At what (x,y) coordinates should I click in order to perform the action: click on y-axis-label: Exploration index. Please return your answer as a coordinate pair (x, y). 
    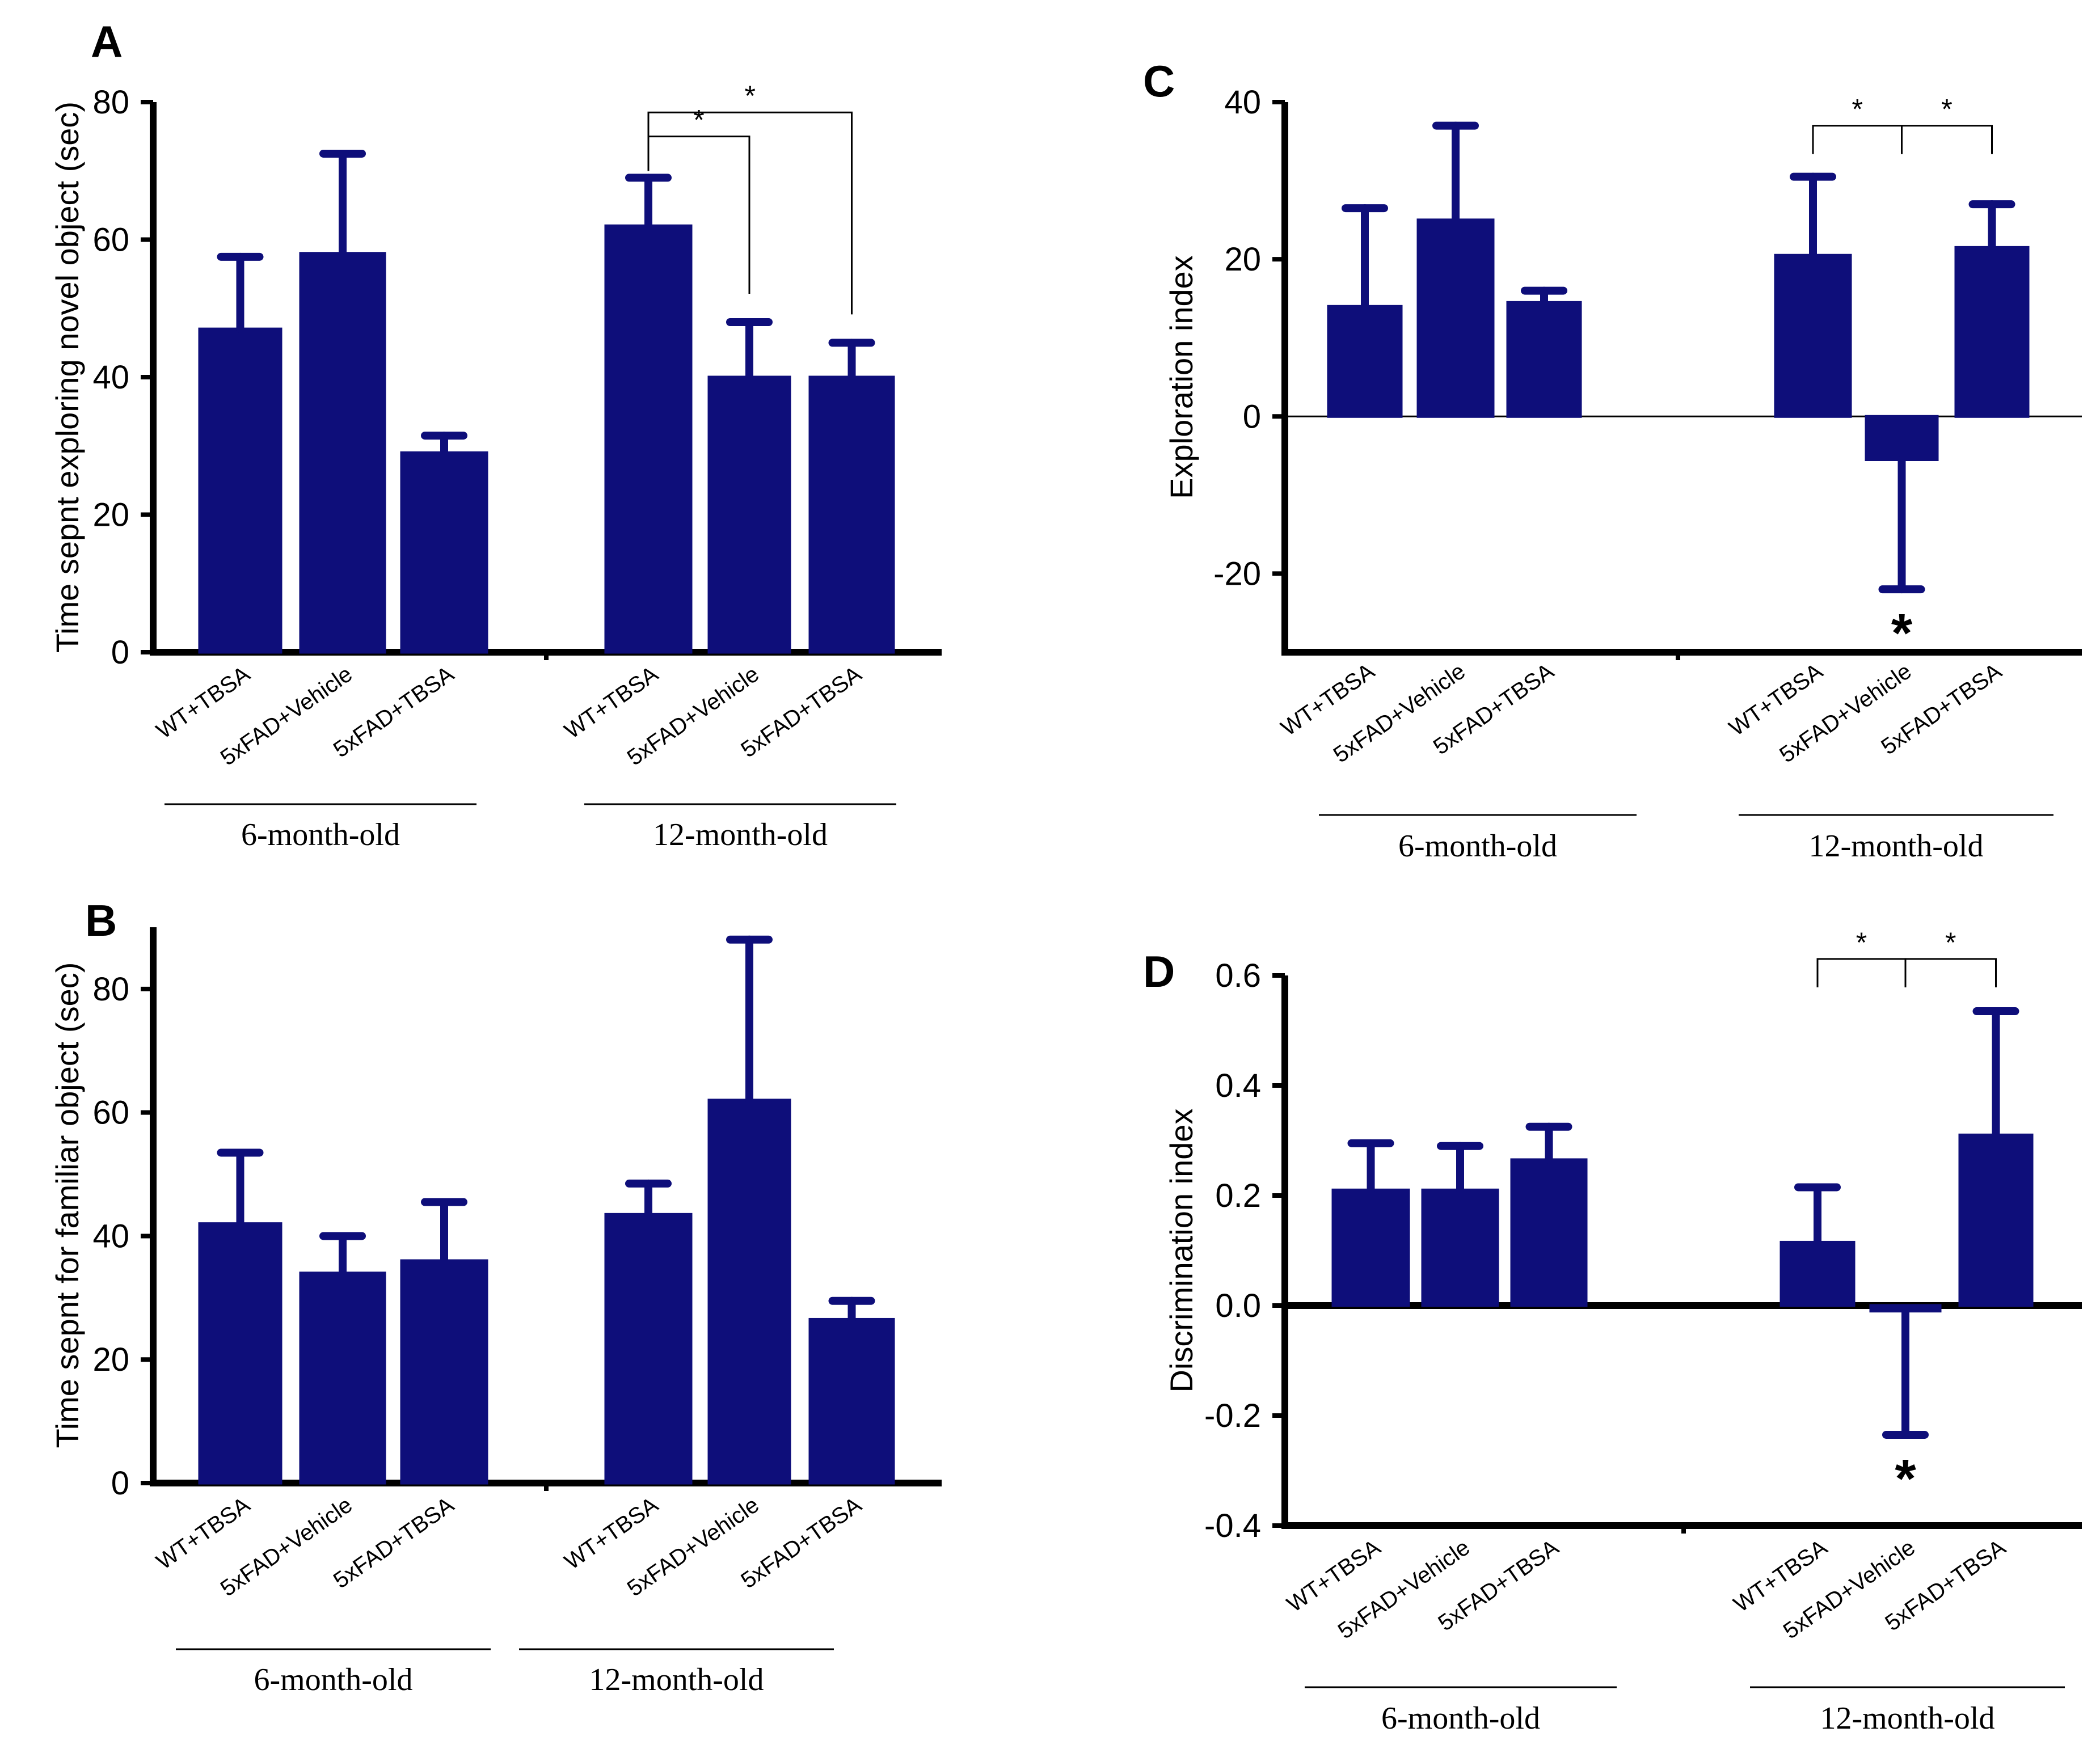
    Looking at the image, I should click on (1181, 377).